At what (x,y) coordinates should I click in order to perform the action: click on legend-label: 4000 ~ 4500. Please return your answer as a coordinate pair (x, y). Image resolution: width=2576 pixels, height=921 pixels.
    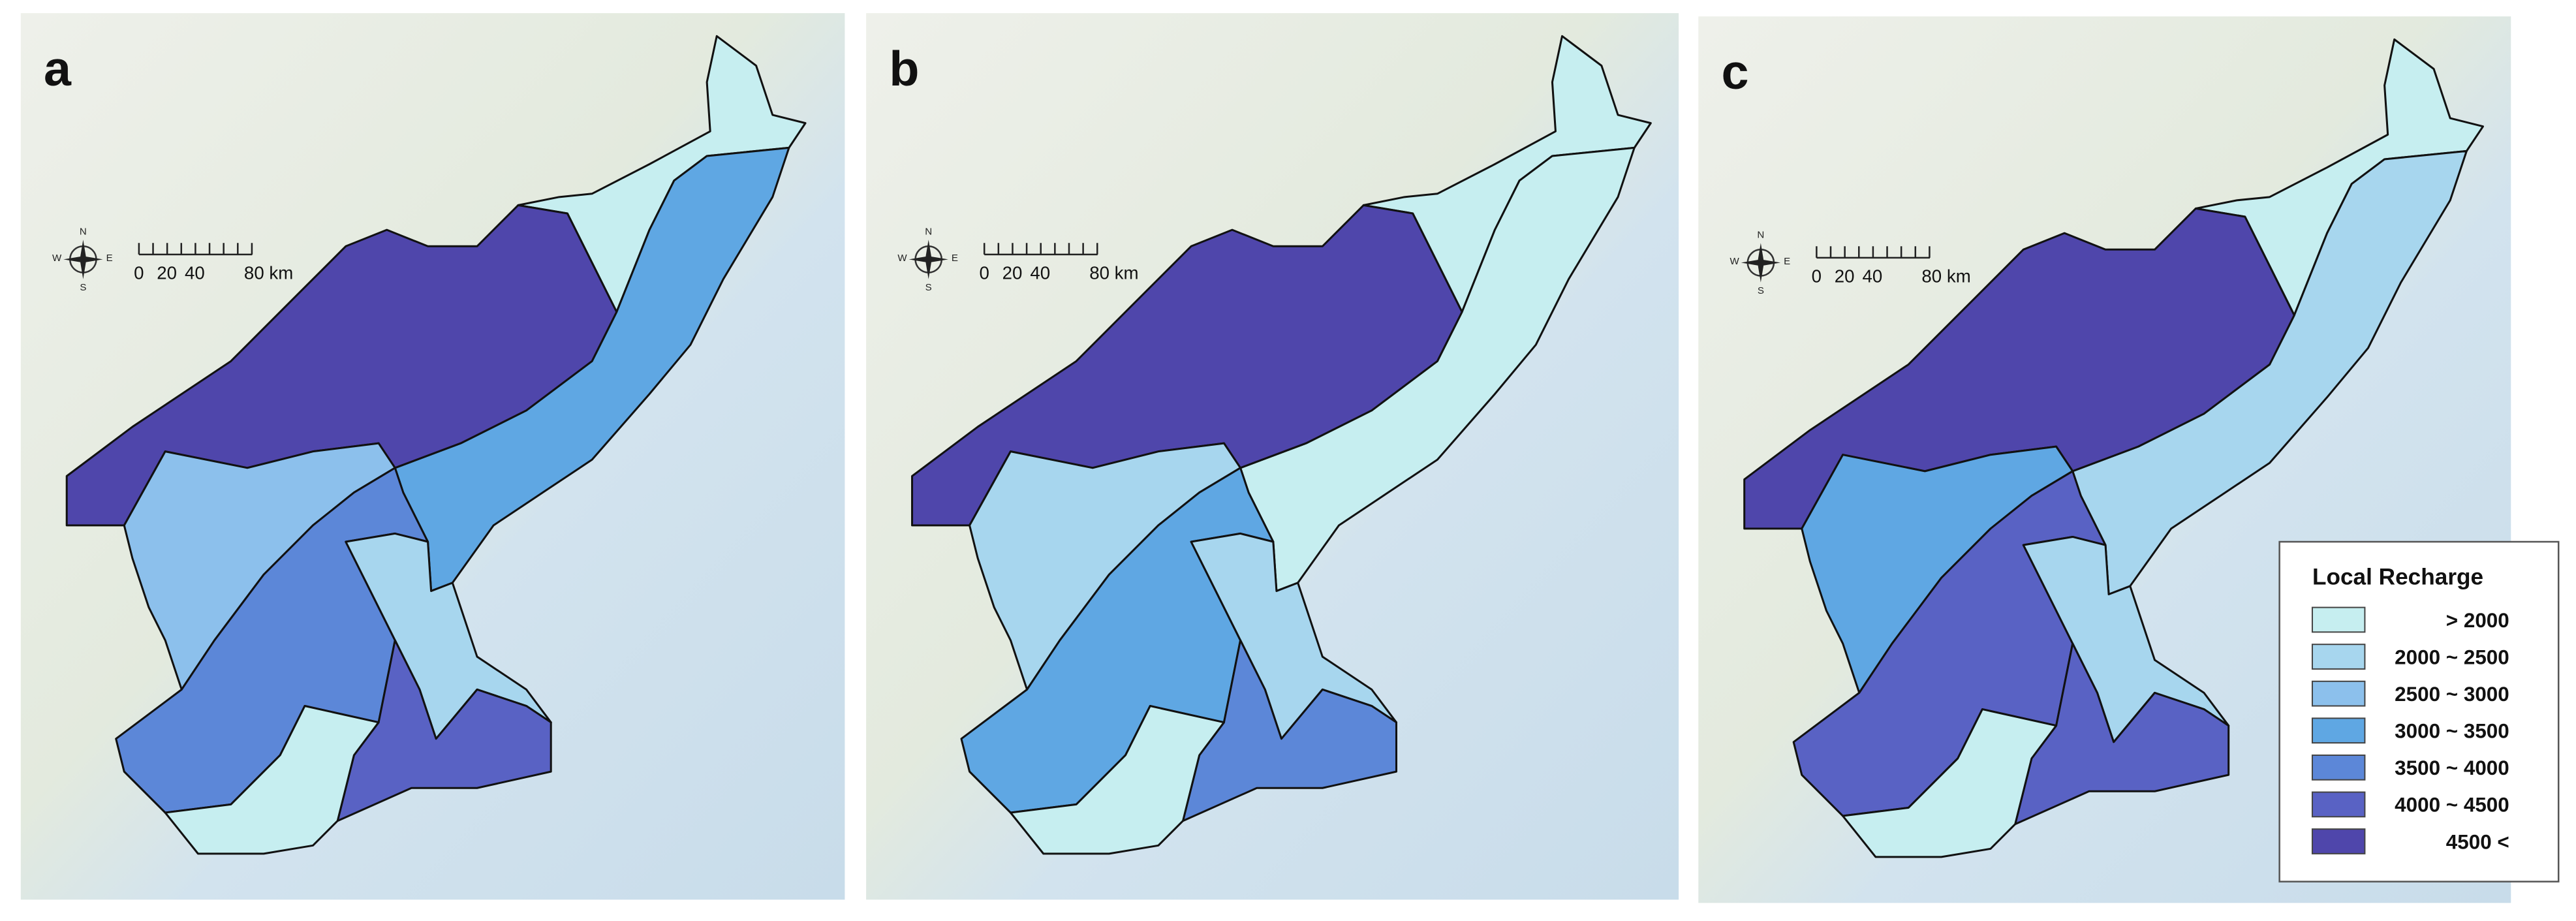
    Looking at the image, I should click on (2452, 805).